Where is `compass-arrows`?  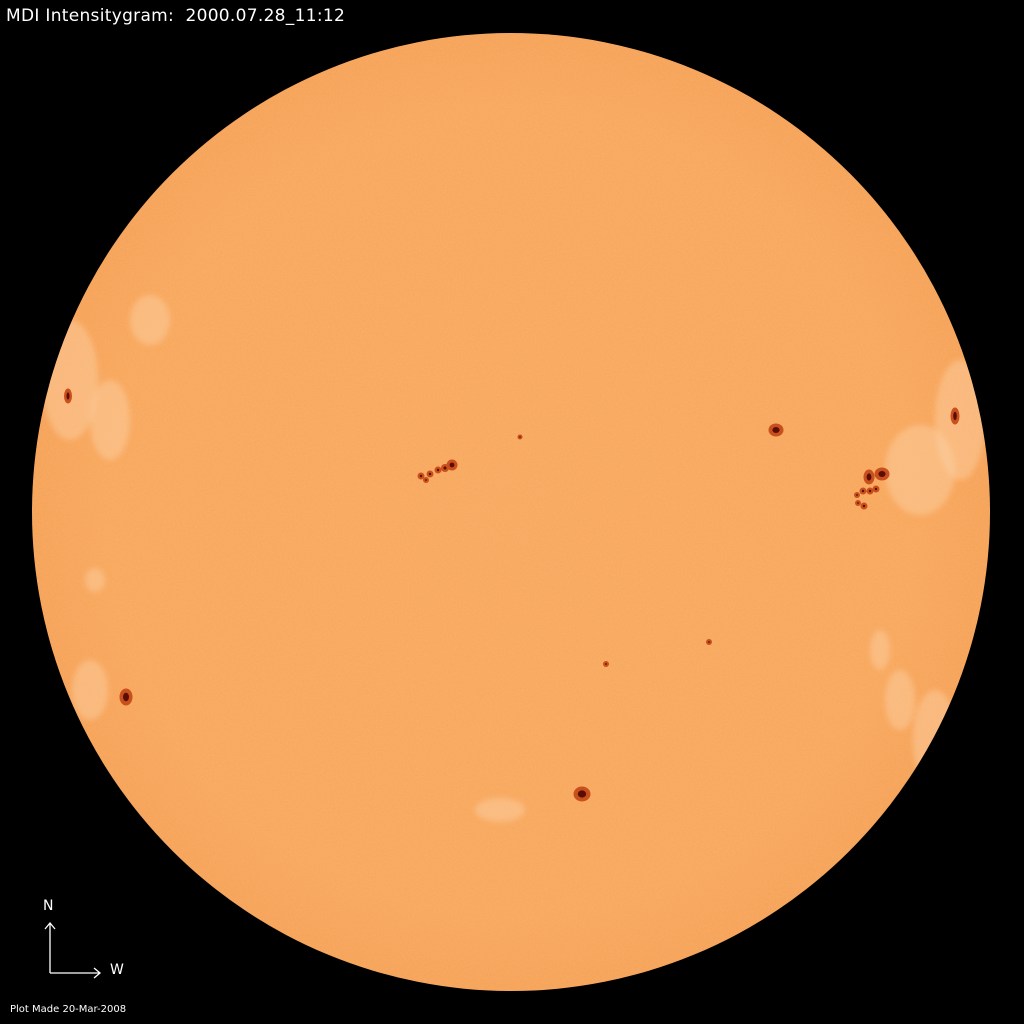
compass-arrows is located at coordinates (73, 950).